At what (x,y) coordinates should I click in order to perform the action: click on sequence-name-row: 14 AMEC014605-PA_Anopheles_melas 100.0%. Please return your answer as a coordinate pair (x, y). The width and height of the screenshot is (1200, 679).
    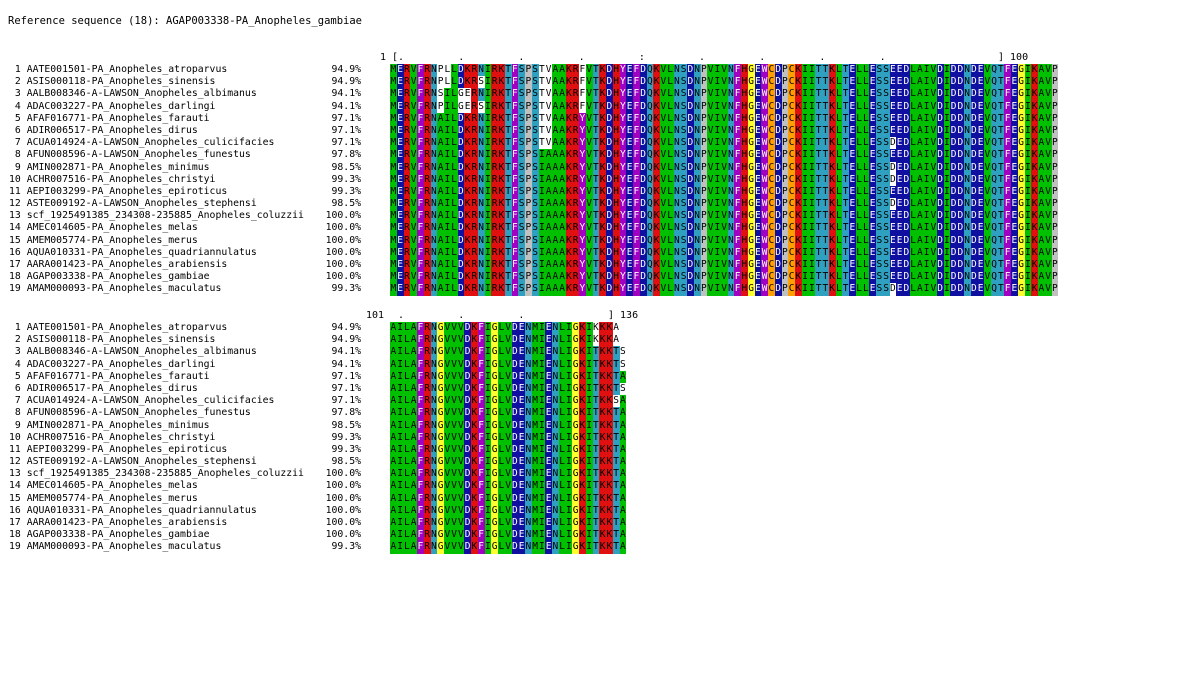
    Looking at the image, I should click on (185, 486).